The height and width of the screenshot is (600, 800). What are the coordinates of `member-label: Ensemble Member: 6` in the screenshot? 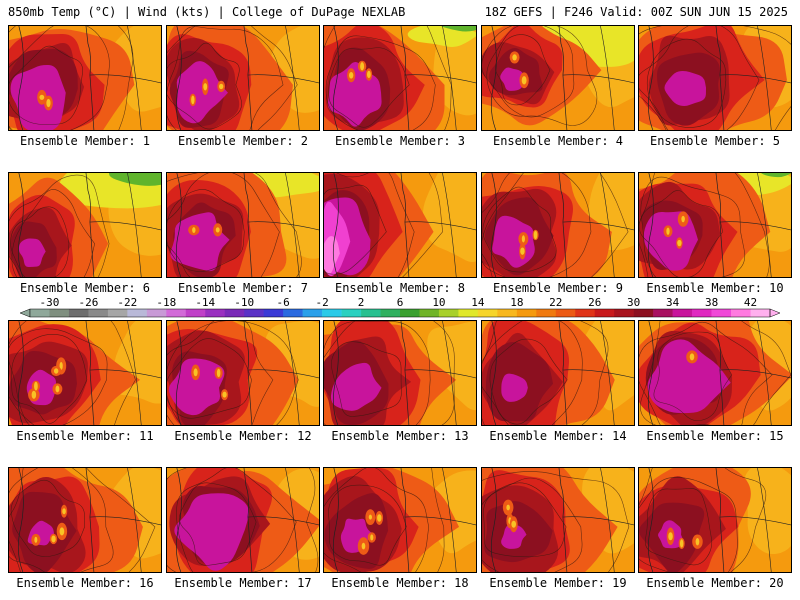 It's located at (85, 288).